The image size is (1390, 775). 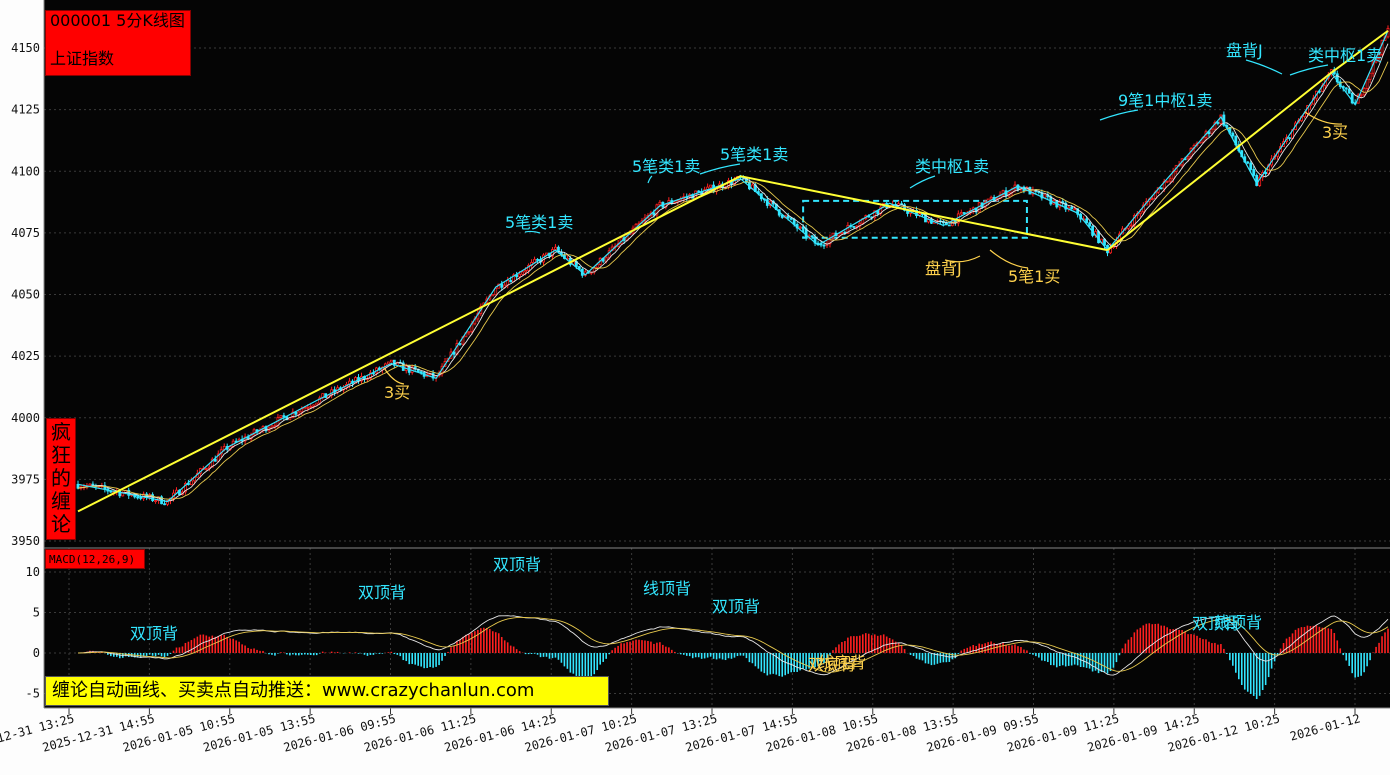 I want to click on macd-axis: 10 5 0 -5, so click(x=33, y=633).